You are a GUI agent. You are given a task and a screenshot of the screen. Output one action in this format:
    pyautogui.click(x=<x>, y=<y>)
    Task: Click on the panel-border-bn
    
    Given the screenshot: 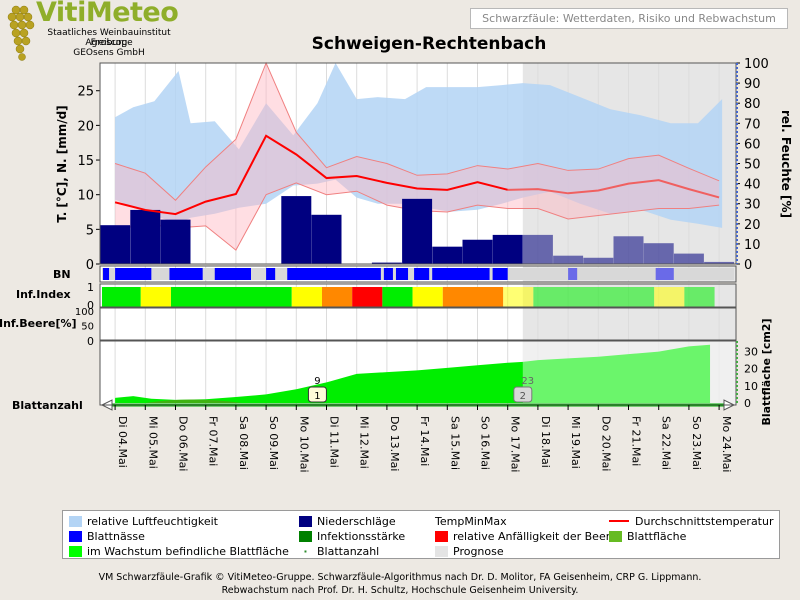 What is the action you would take?
    pyautogui.click(x=418, y=274)
    